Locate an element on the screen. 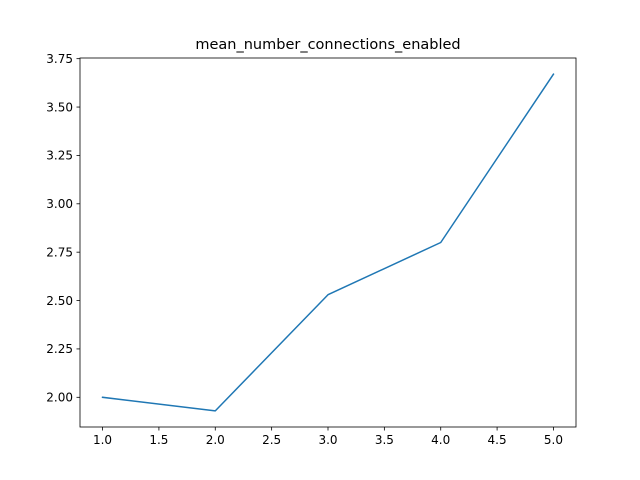  y-tick-label: 2.00 is located at coordinates (59, 398).